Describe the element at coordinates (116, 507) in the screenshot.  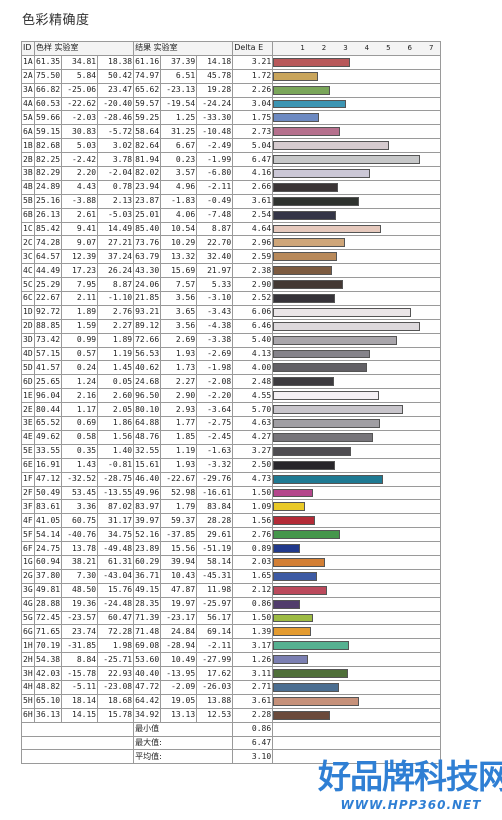
I see `sample-b: 87.02` at that location.